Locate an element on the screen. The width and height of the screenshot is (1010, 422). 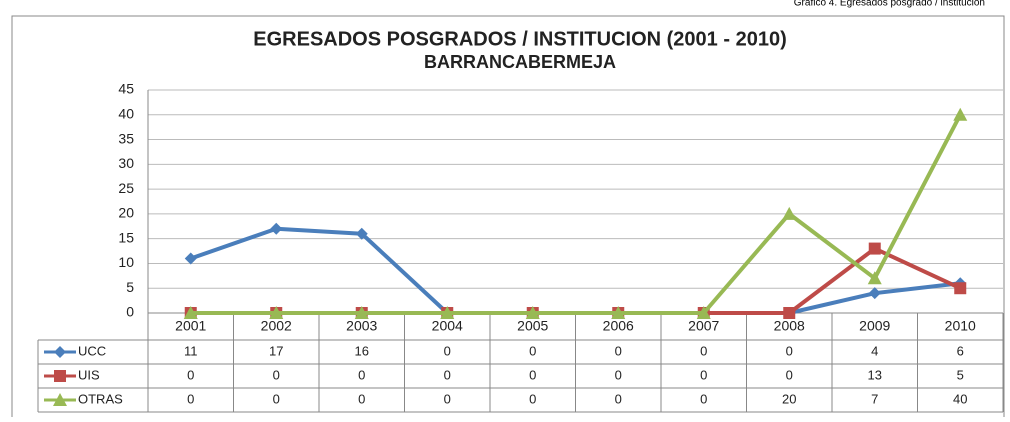
x-tick-label: 2010 is located at coordinates (960, 326).